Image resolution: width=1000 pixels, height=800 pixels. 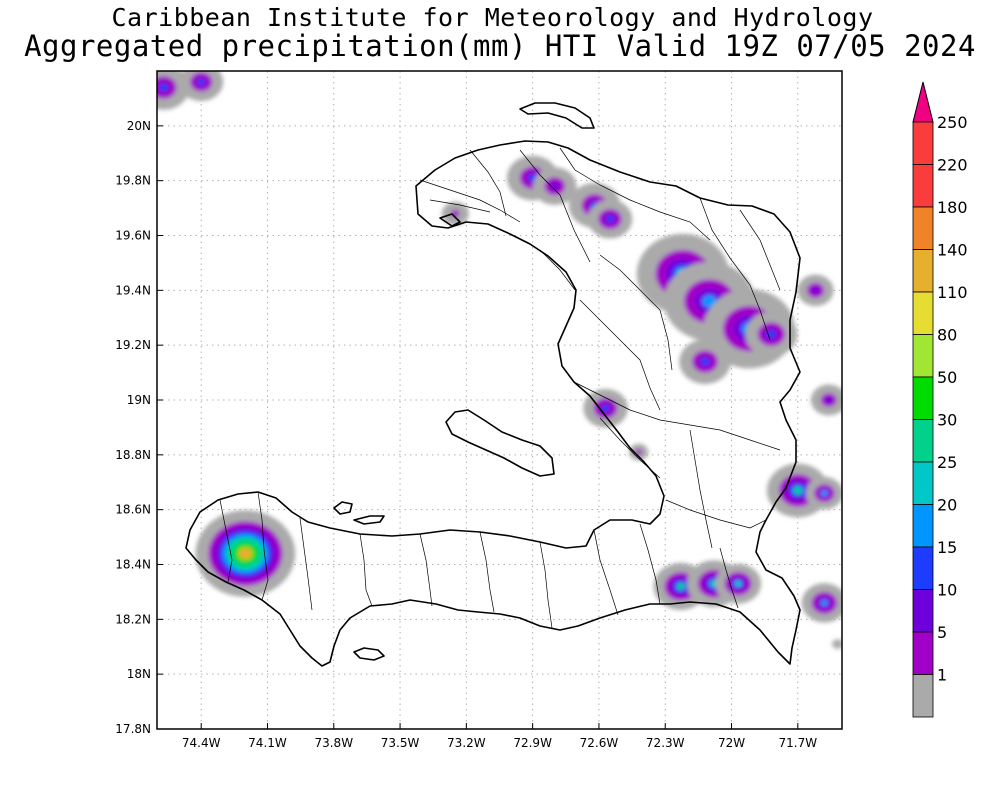 What do you see at coordinates (133, 236) in the screenshot?
I see `y-tick-label: 19.6N` at bounding box center [133, 236].